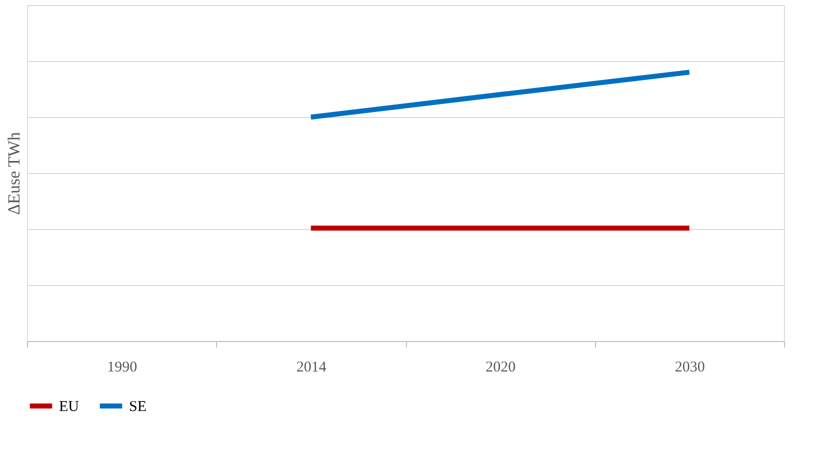  What do you see at coordinates (122, 368) in the screenshot?
I see `x-tick-label: 1990` at bounding box center [122, 368].